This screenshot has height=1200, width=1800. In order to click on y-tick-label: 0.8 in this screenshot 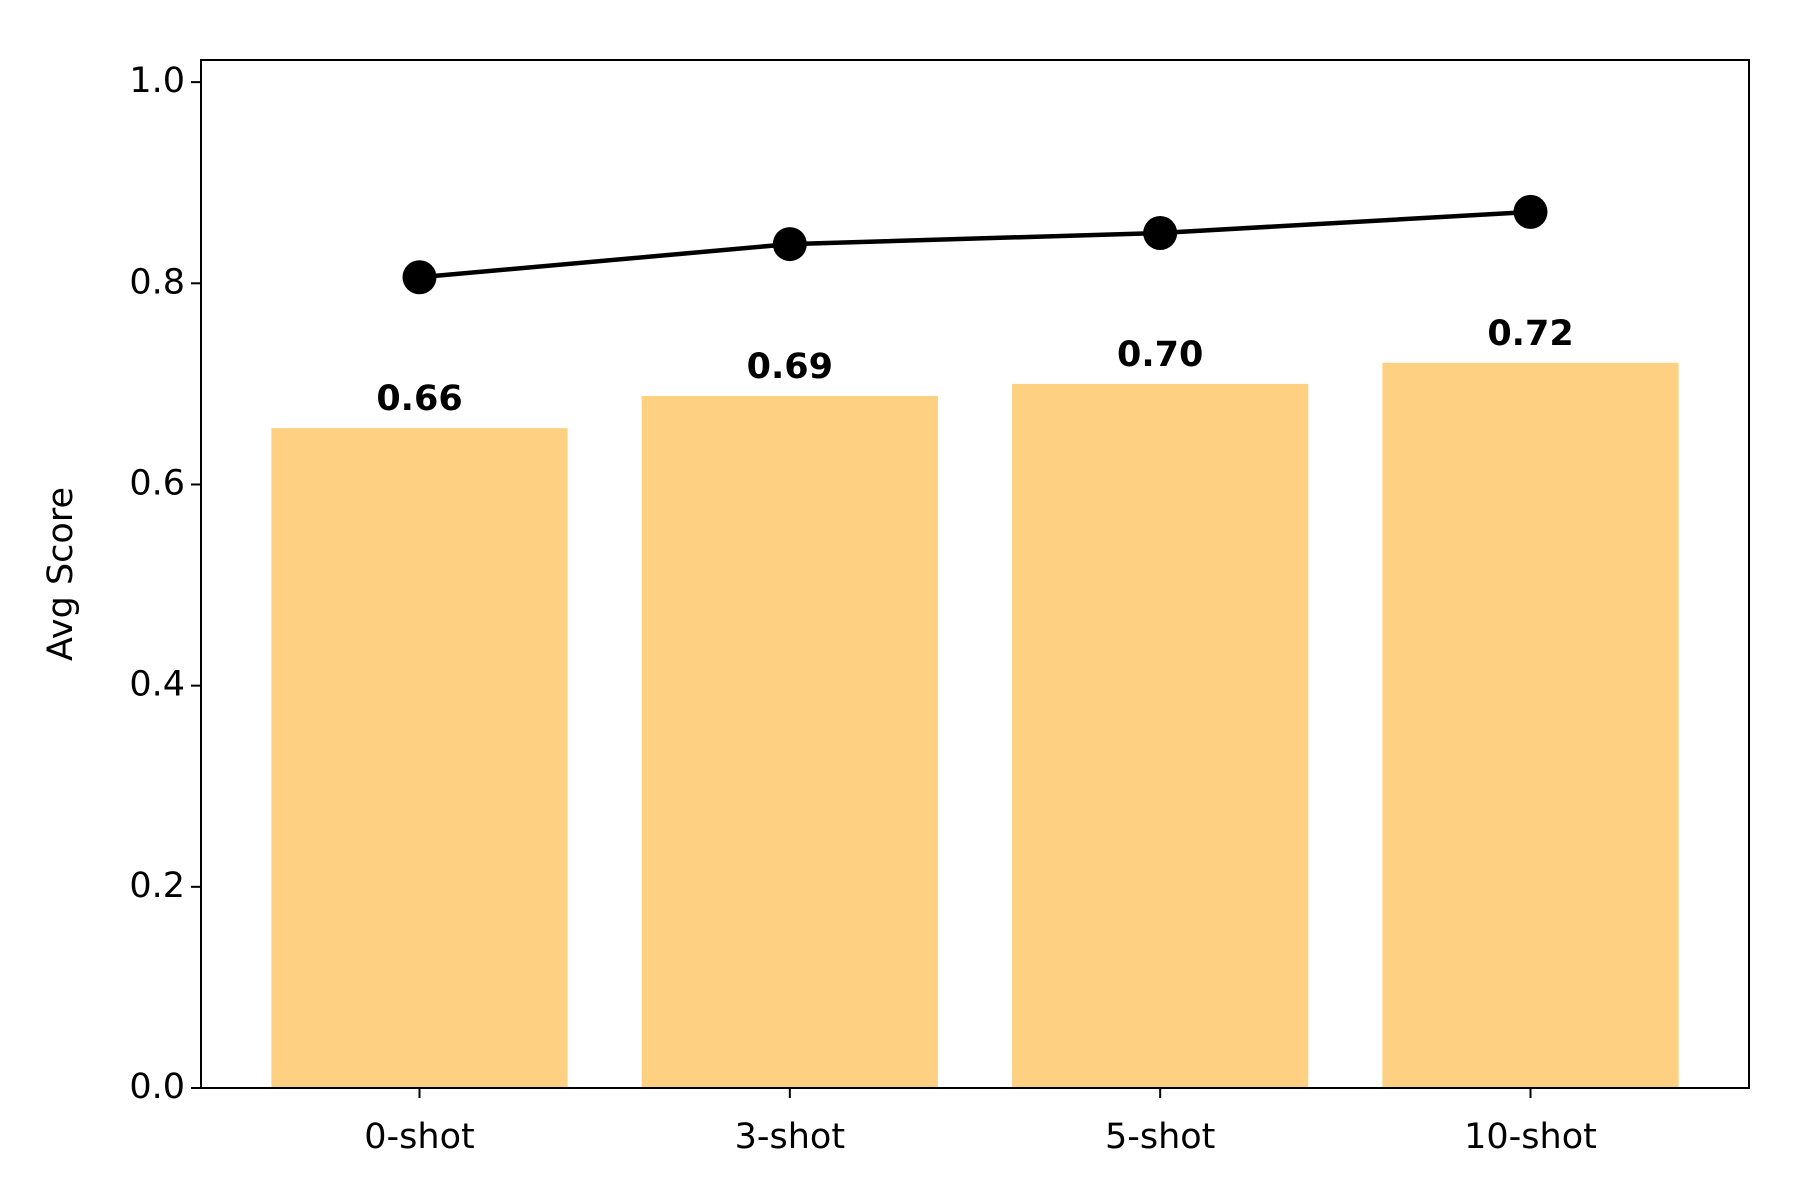, I will do `click(157, 282)`.